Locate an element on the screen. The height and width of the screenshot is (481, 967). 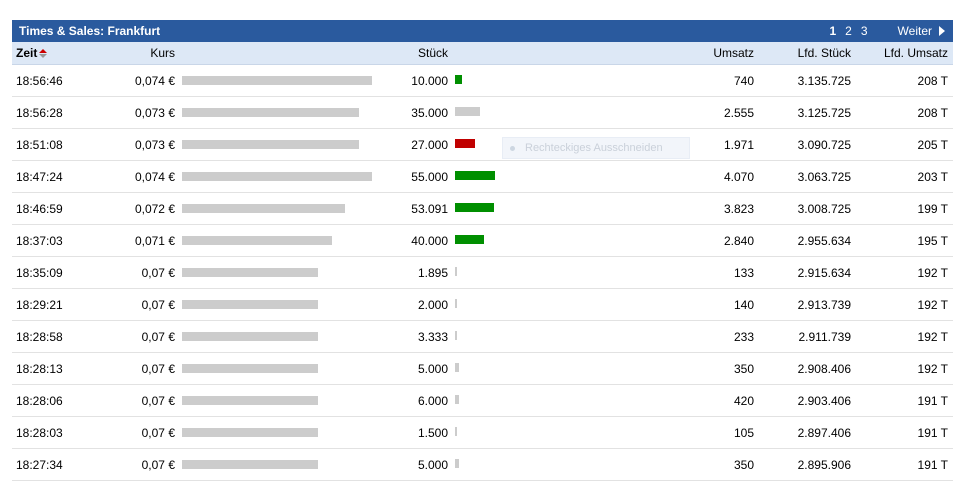
row-lfd-stueck: 3.063.725 is located at coordinates (824, 176).